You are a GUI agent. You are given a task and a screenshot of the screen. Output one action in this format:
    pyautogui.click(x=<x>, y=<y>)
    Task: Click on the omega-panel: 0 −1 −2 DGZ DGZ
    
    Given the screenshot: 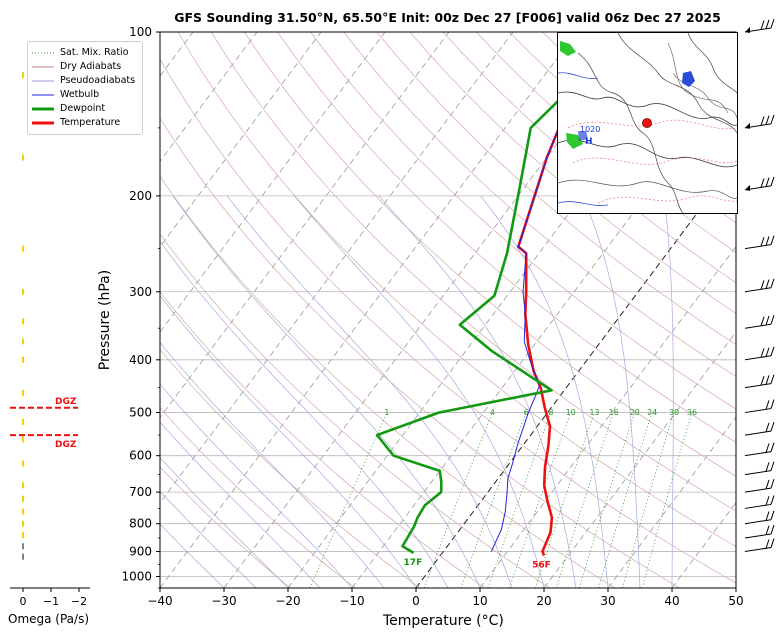 What is the action you would take?
    pyautogui.click(x=50, y=340)
    